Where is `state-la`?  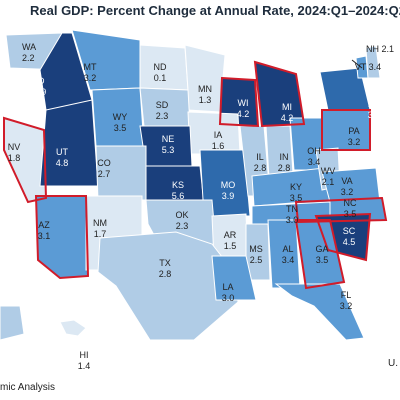 state-la is located at coordinates (234, 278).